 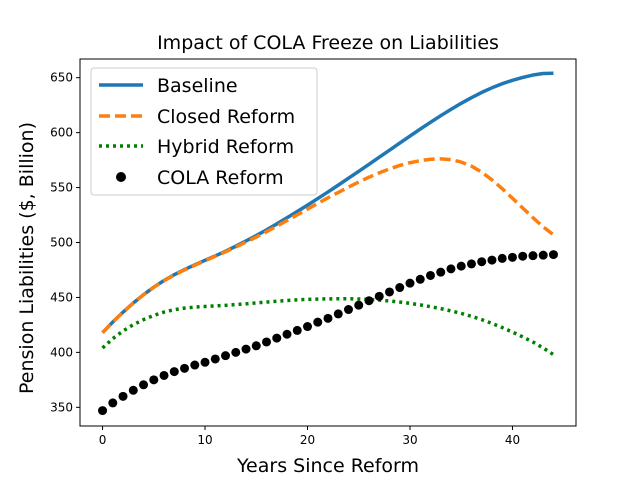 I want to click on y-tick-label: 450, so click(x=61, y=297).